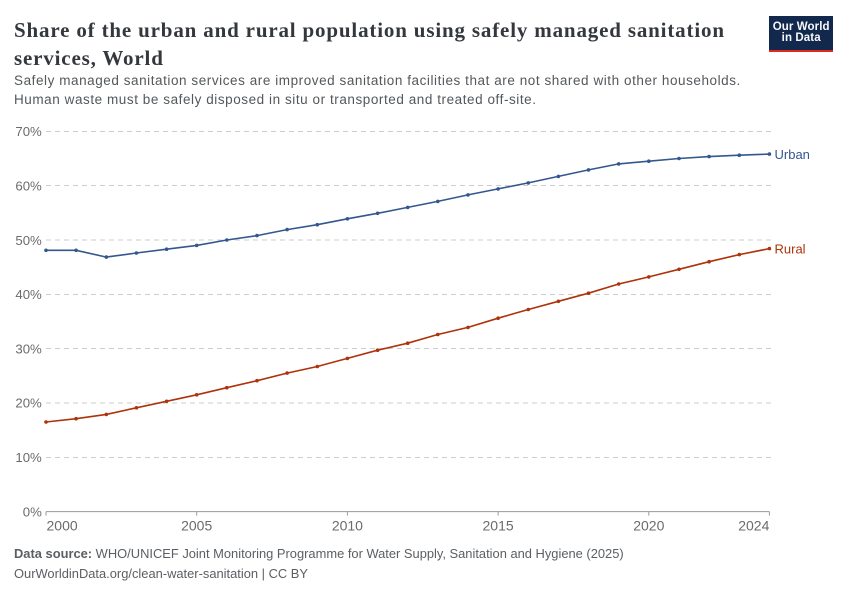 The height and width of the screenshot is (600, 850). I want to click on svg-text: 30%, so click(28, 348).